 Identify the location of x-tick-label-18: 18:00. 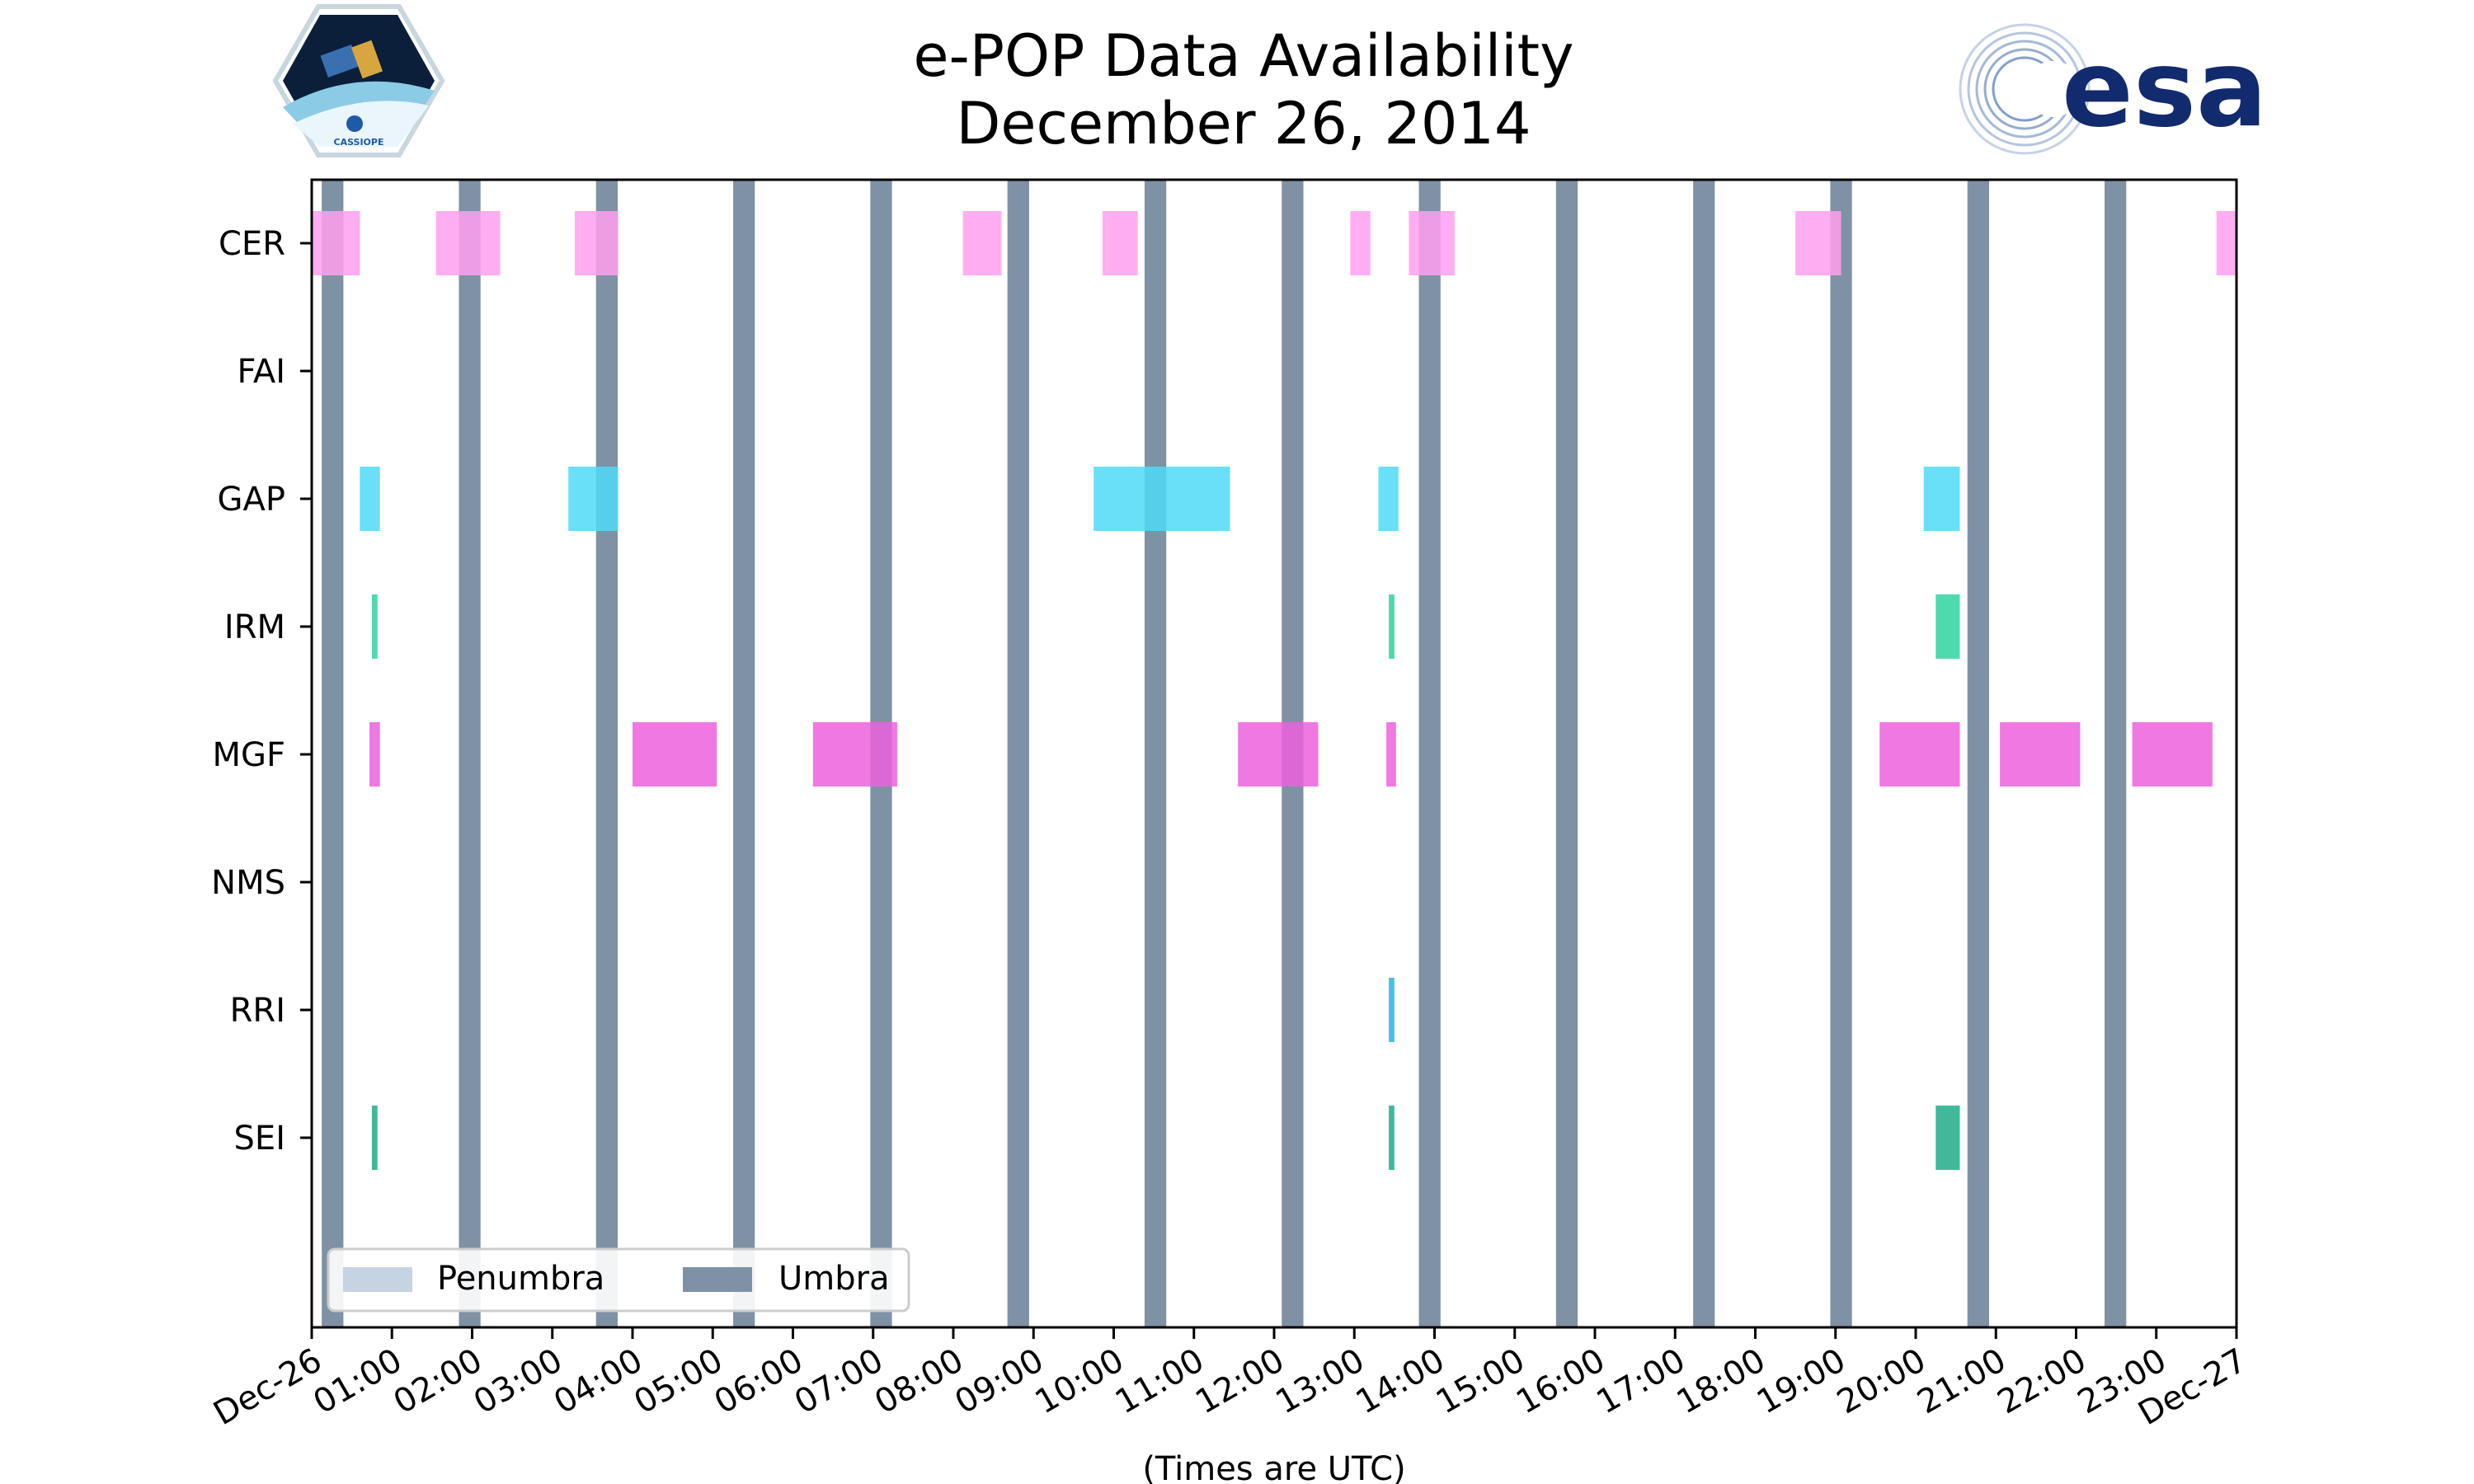
(1721, 1381).